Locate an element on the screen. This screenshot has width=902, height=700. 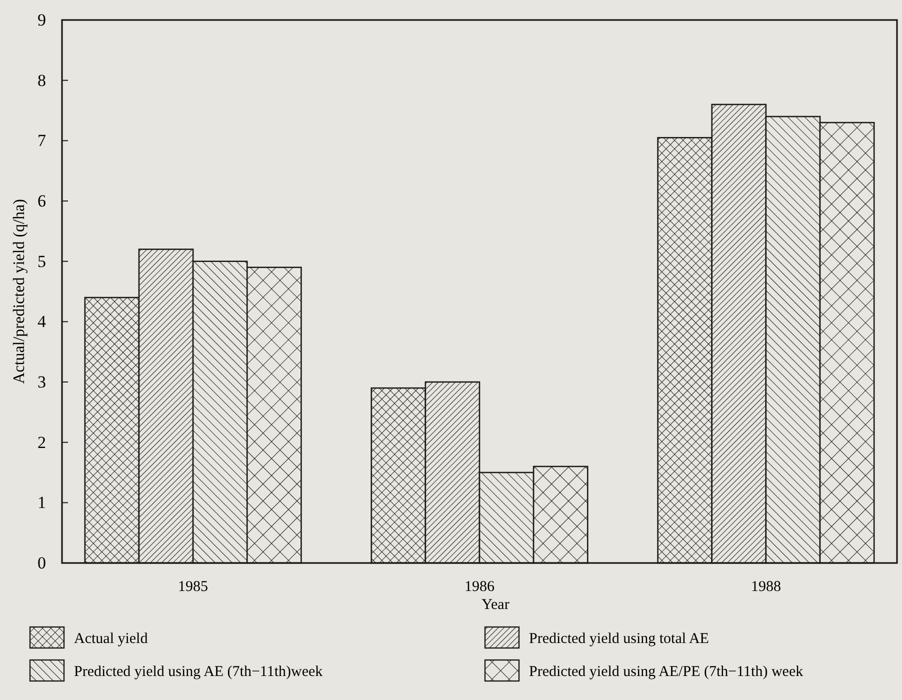
x-axis-title: Year is located at coordinates (496, 605).